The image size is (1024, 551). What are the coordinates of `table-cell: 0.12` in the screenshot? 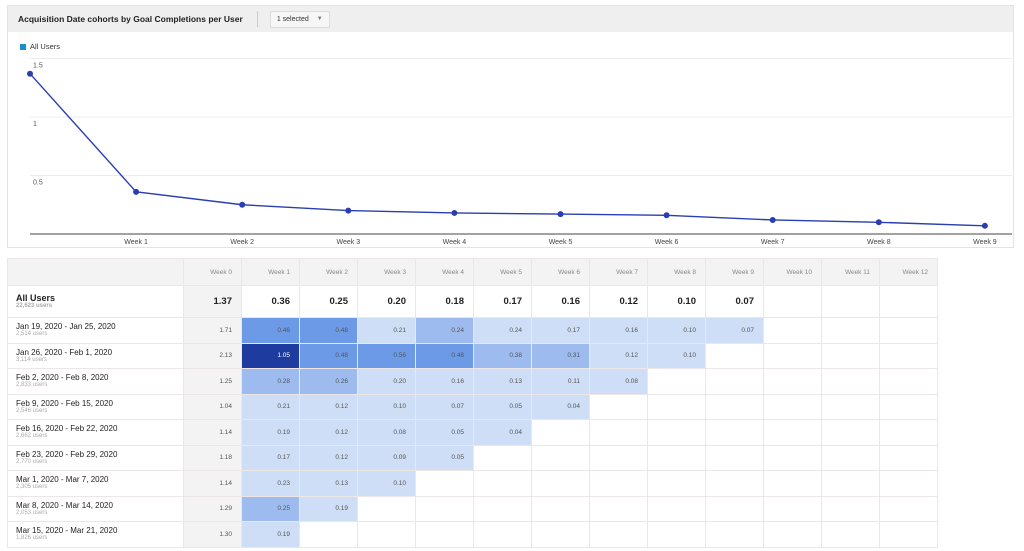 It's located at (618, 355).